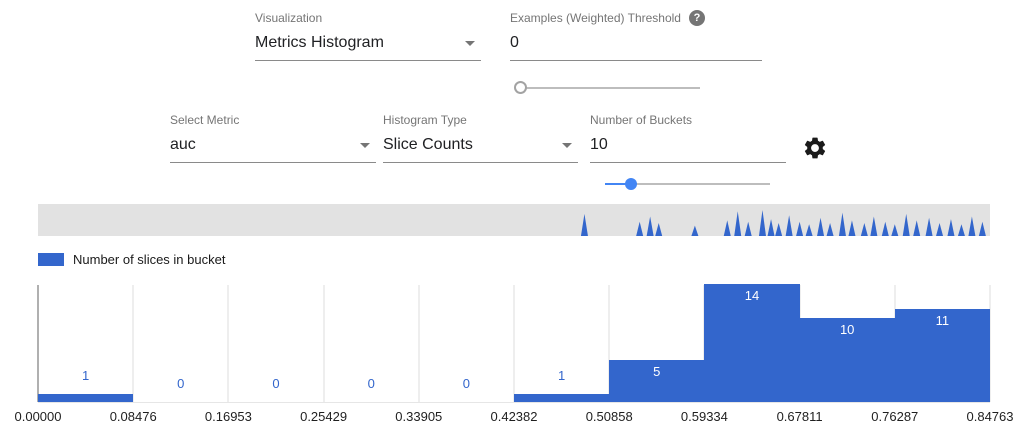 Image resolution: width=1024 pixels, height=432 pixels. I want to click on buckets-slider, so click(687, 184).